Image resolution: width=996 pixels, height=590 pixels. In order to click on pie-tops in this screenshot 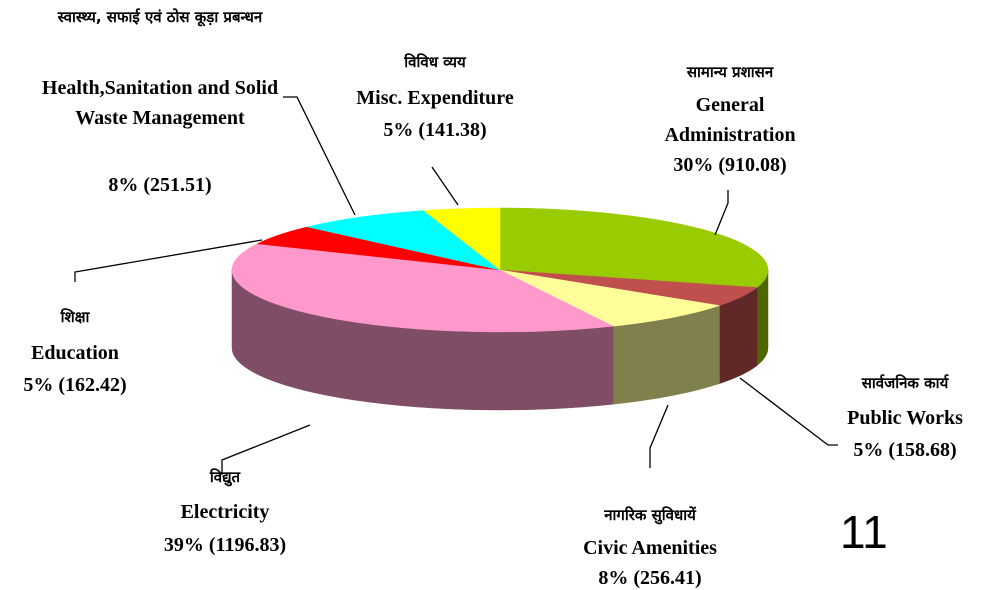, I will do `click(500, 270)`.